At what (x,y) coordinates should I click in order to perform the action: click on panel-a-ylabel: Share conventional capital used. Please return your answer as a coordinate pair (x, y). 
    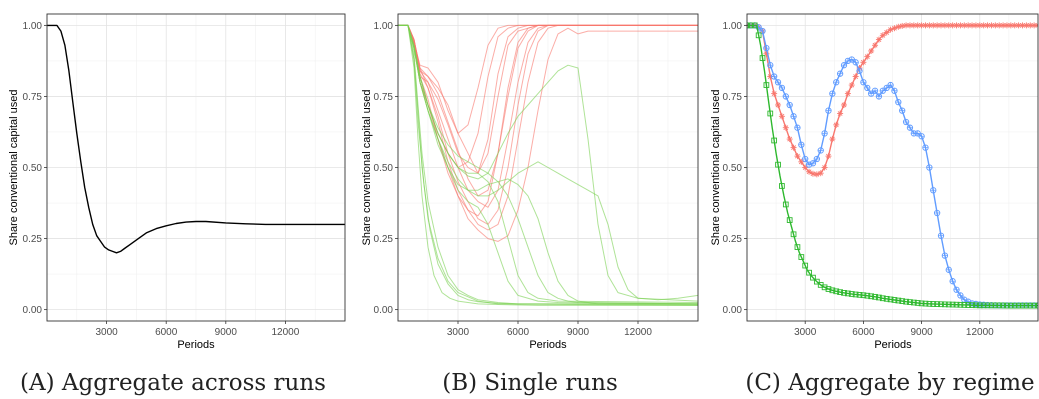
    Looking at the image, I should click on (14, 168).